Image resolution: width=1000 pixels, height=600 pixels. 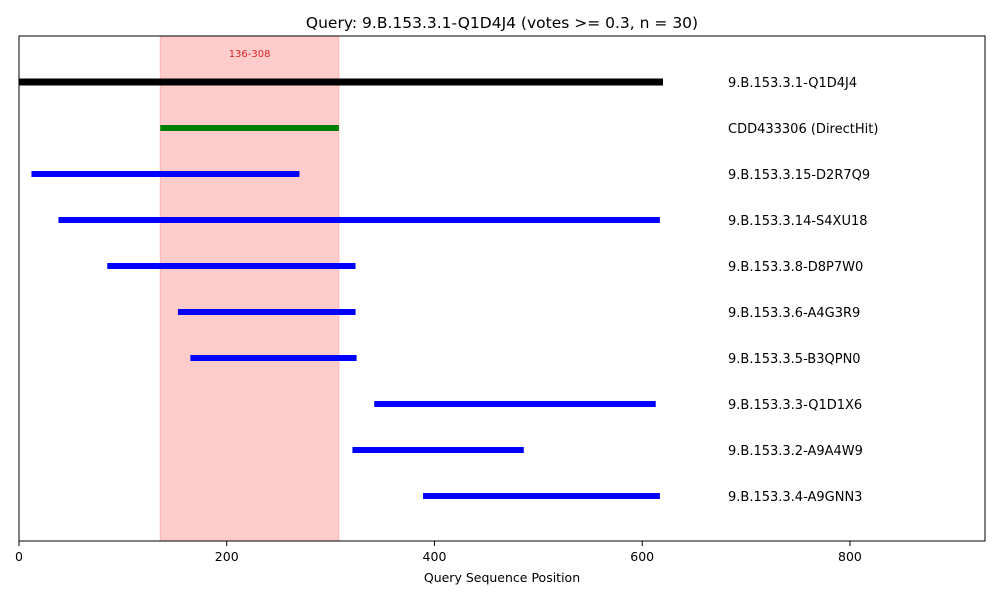 I want to click on x-axis-label: Query Sequence Position, so click(x=502, y=577).